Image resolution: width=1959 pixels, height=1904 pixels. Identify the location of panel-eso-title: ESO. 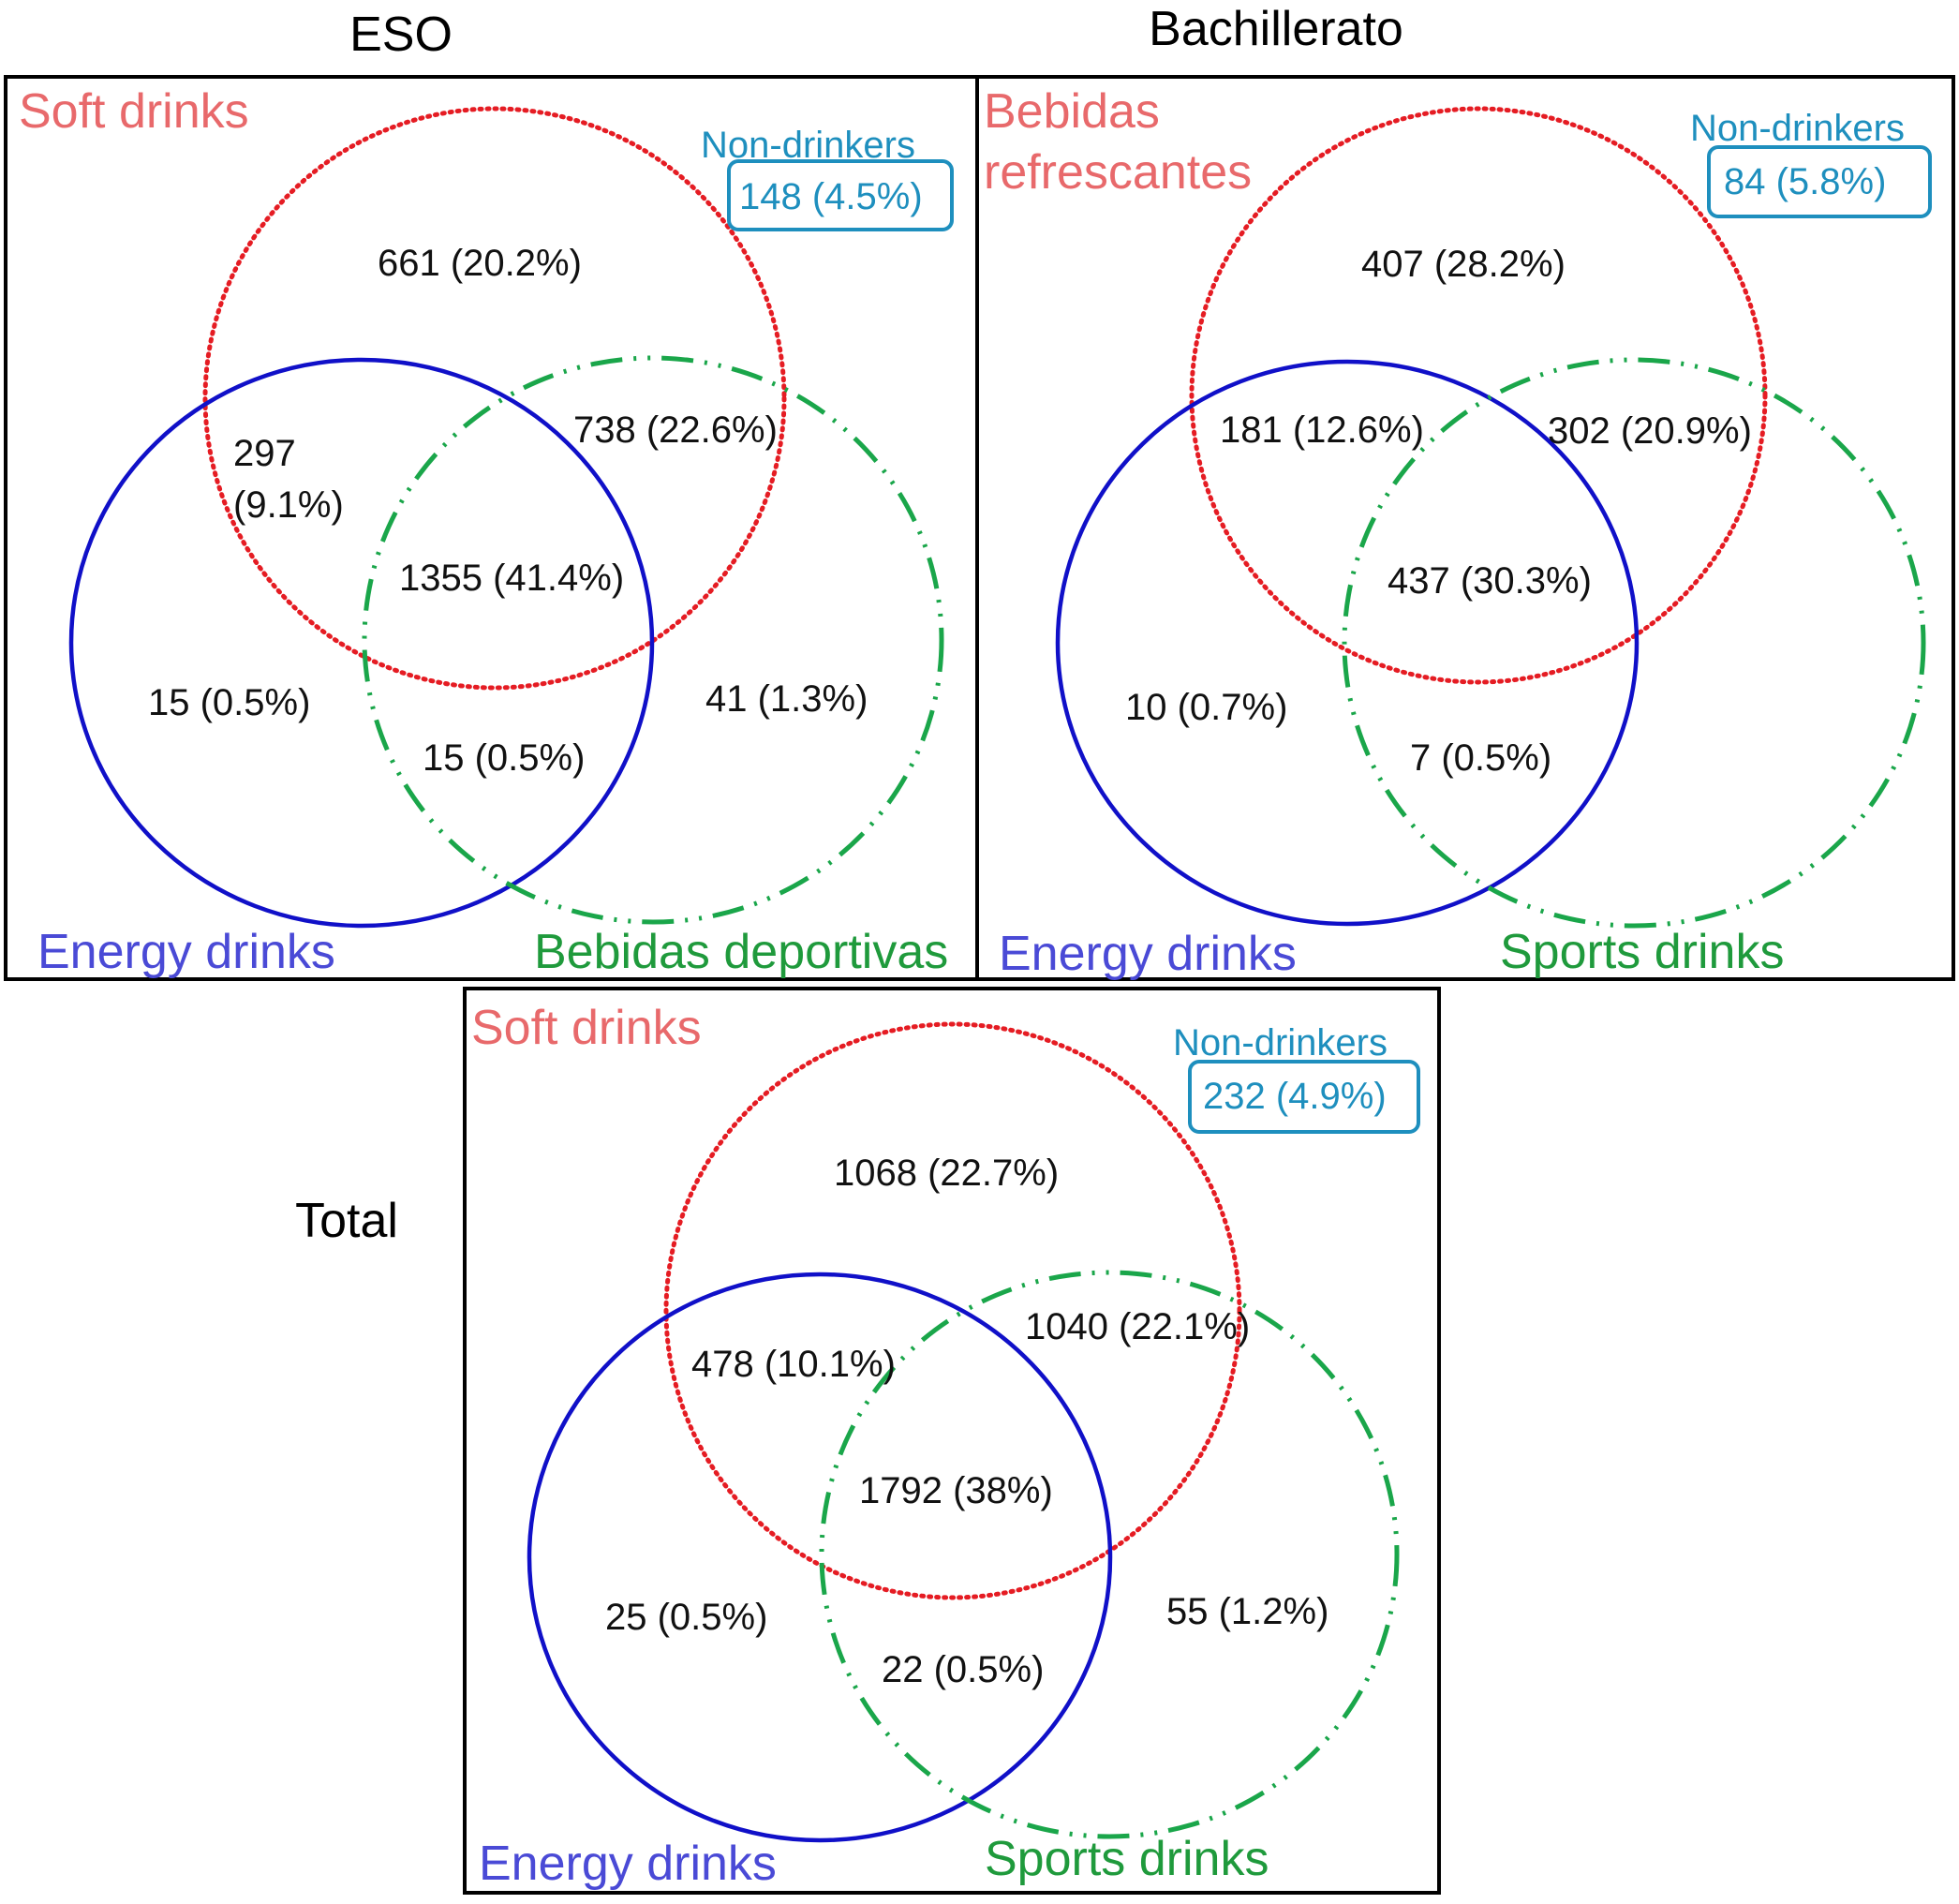
(401, 34).